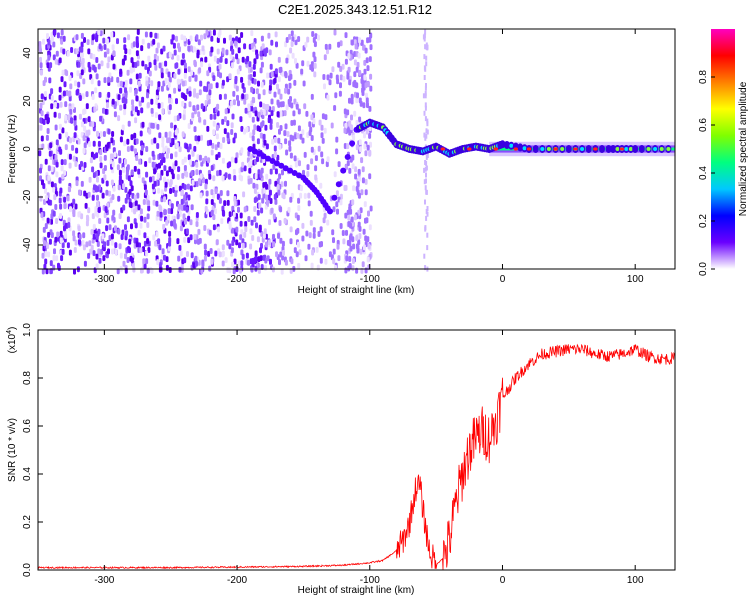 The width and height of the screenshot is (750, 600). What do you see at coordinates (630, 149) in the screenshot?
I see `trace-peak` at bounding box center [630, 149].